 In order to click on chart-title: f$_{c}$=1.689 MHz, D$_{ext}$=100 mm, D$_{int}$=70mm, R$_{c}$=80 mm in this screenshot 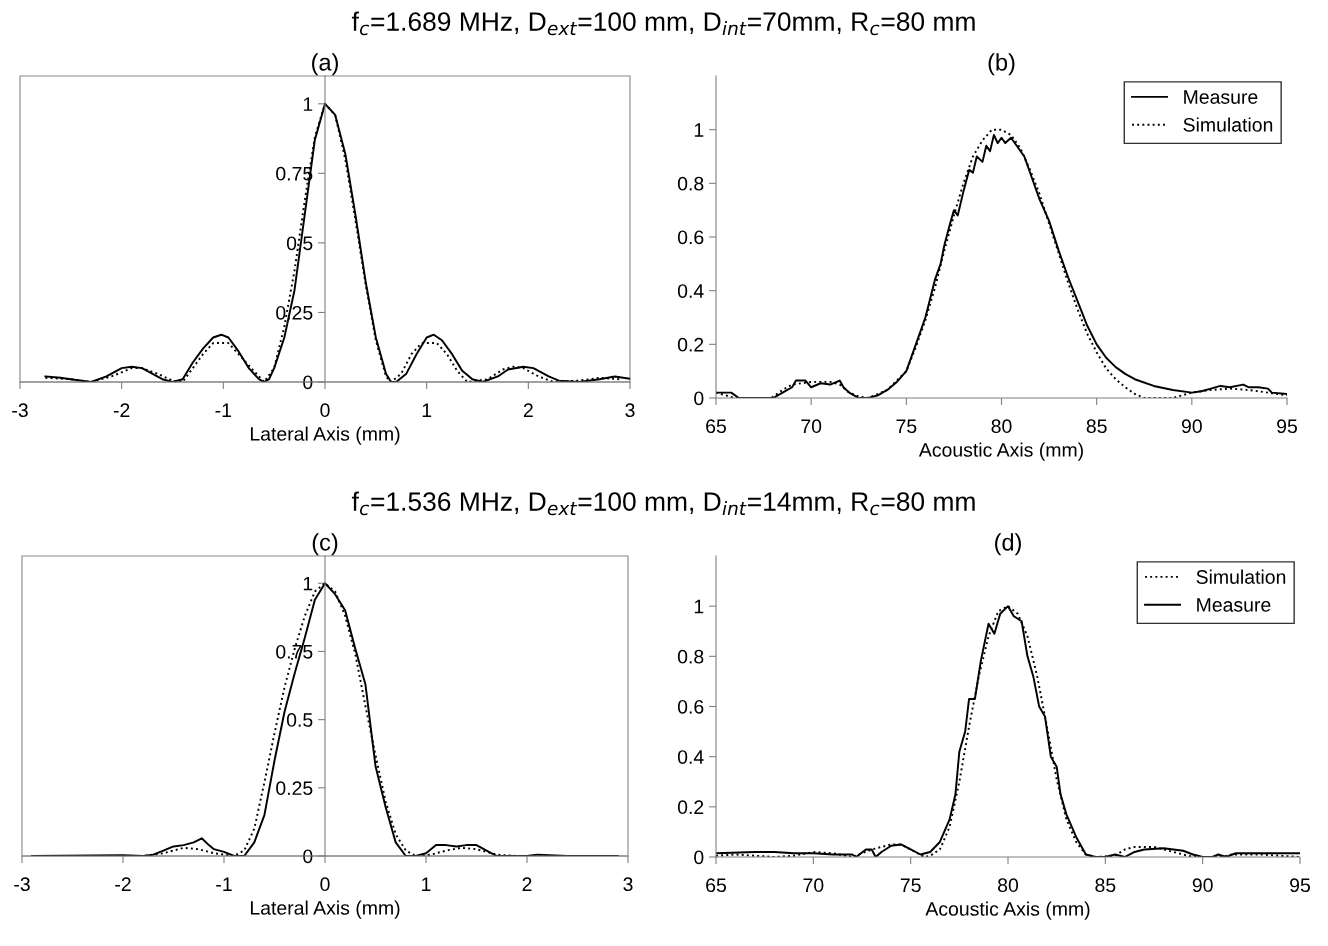, I will do `click(663, 23)`.